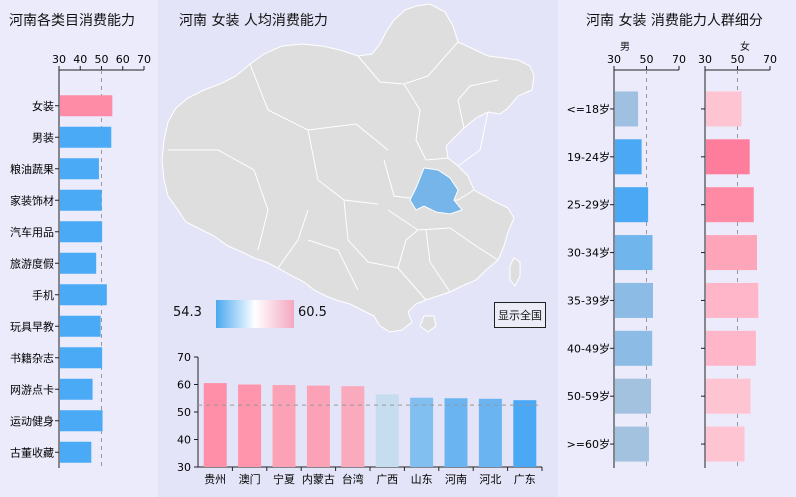 This screenshot has width=796, height=497. I want to click on left-category-label: 手机, so click(43, 295).